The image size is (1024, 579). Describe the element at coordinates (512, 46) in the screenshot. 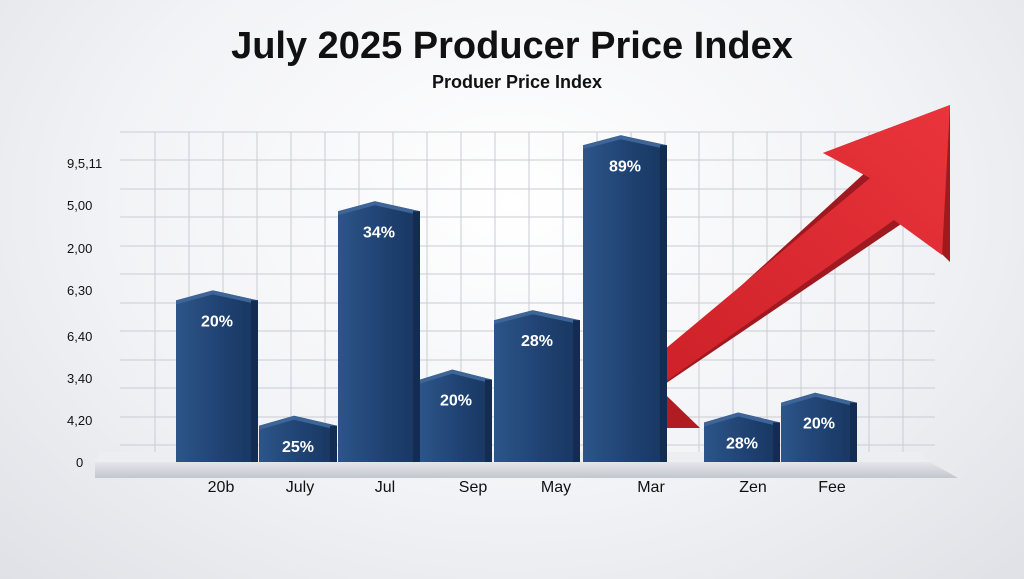

I see `chart-title: July 2025 Producer Price Index` at that location.